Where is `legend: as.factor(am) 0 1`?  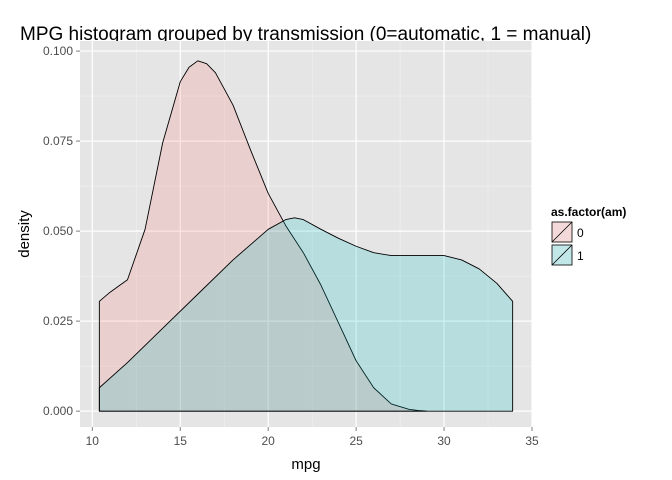
legend: as.factor(am) 0 1 is located at coordinates (588, 236).